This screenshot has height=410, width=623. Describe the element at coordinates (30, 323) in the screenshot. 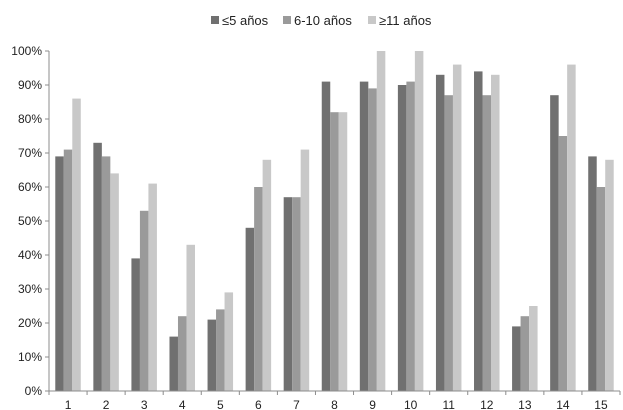

I see `y-tick-label: 20%` at that location.